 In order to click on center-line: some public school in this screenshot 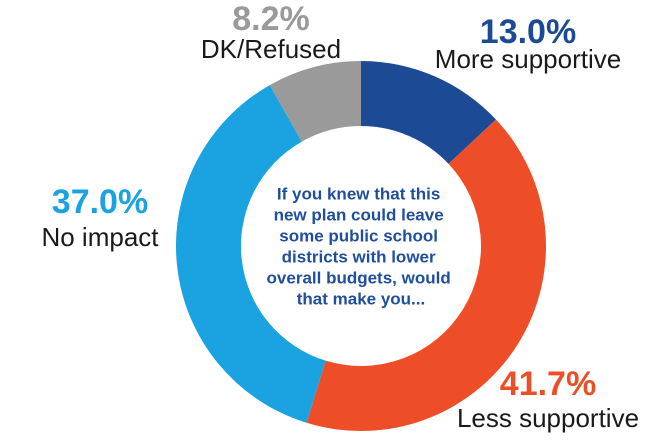, I will do `click(358, 236)`.